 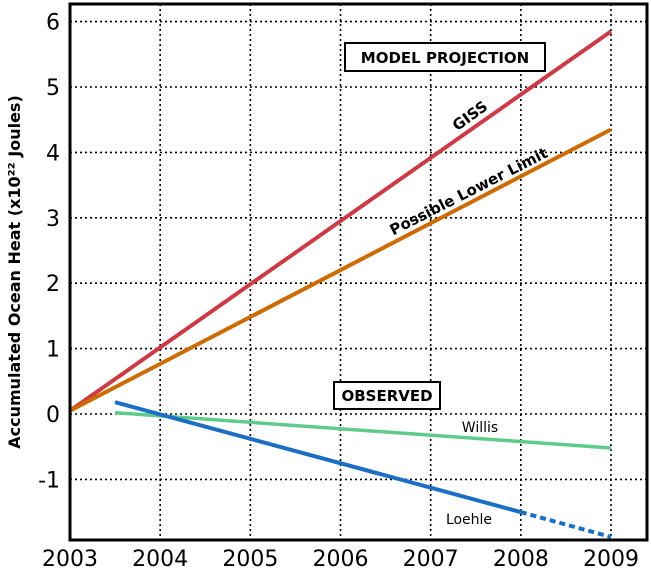 I want to click on observed-label: OBSERVED, so click(x=386, y=396).